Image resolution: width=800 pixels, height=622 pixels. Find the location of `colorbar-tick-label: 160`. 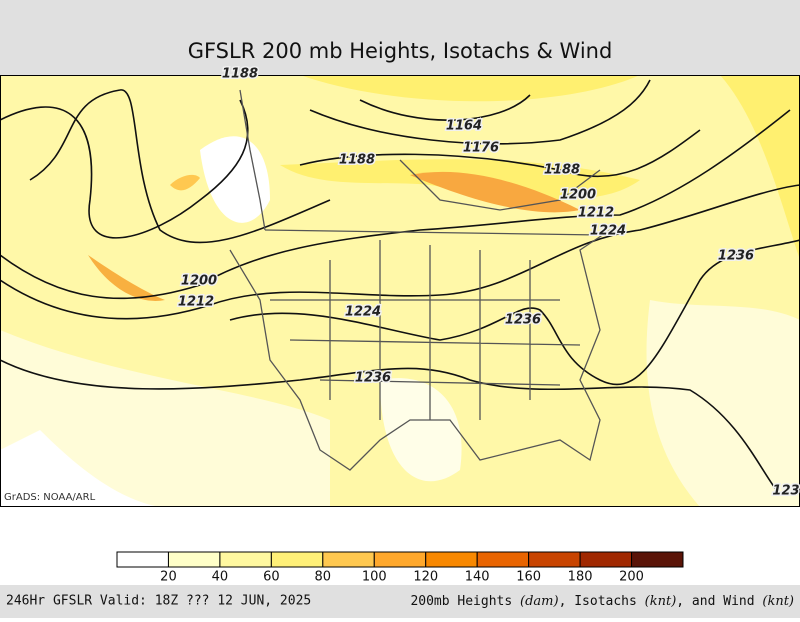

colorbar-tick-label: 160 is located at coordinates (528, 577).